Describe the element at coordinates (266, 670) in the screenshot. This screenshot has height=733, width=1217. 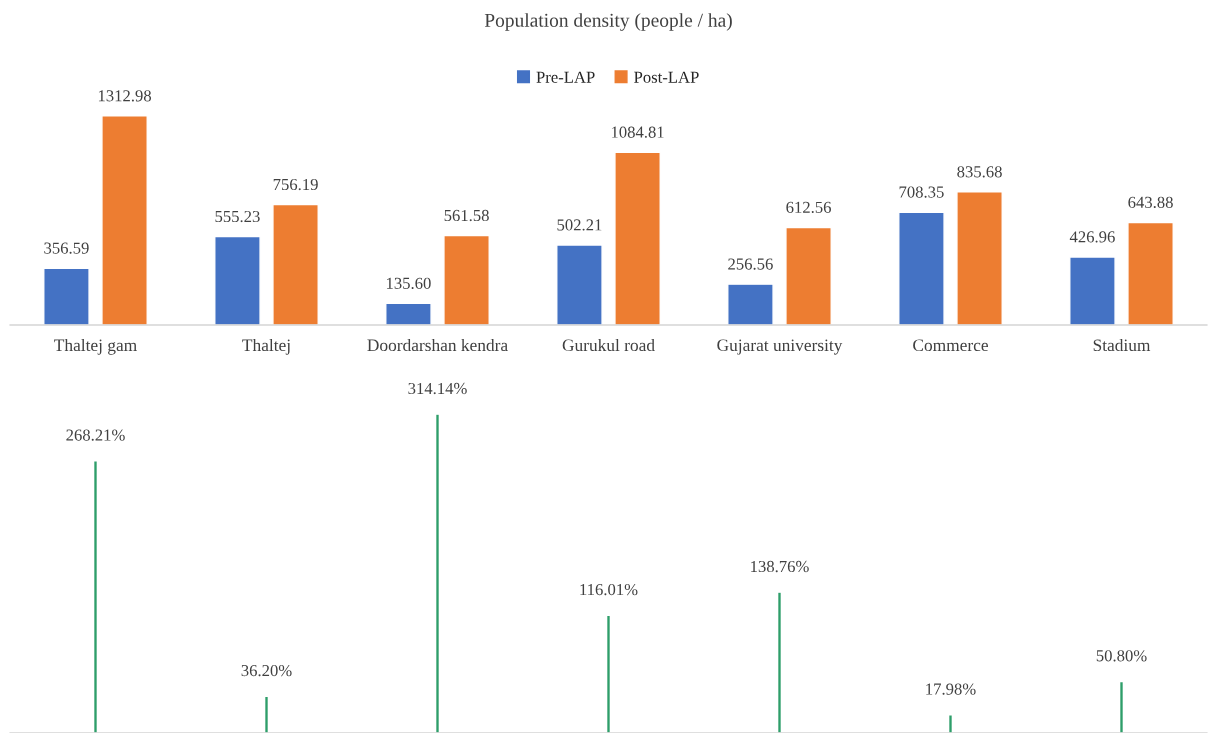
I see `data-label: 36.20%` at that location.